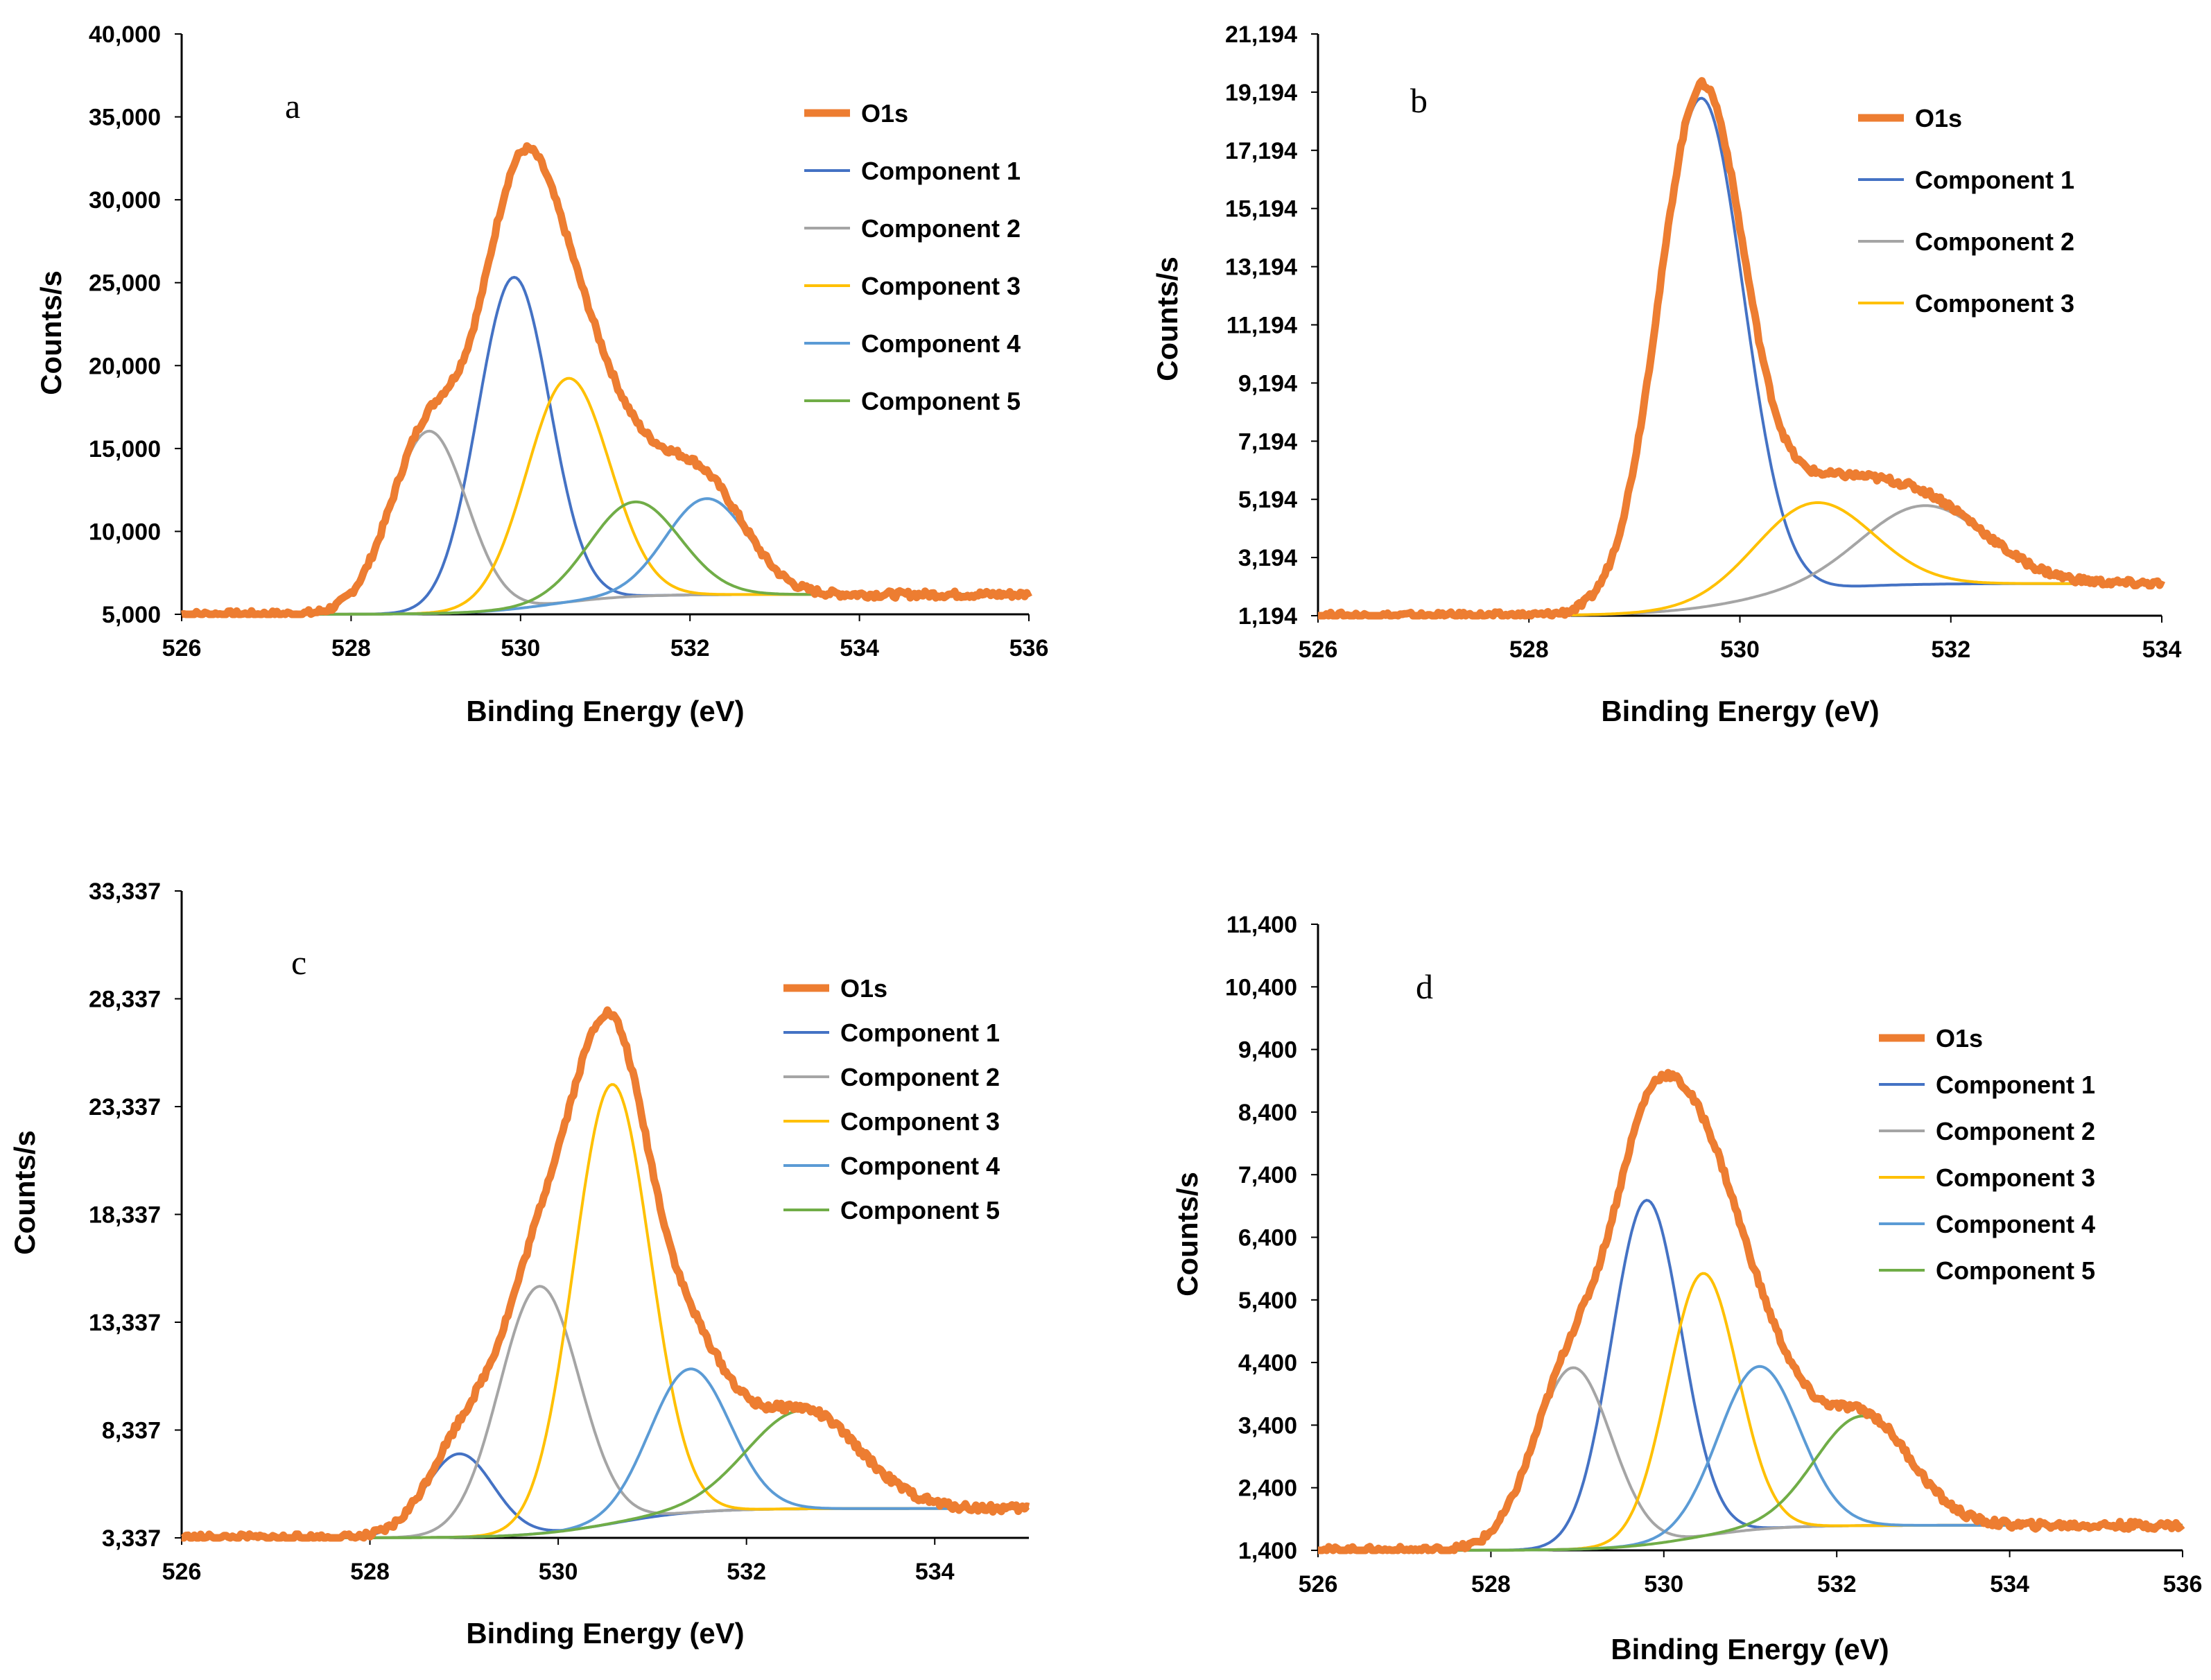 The width and height of the screenshot is (2211, 1680). I want to click on panel-d-x-tick-label: 532, so click(1837, 1584).